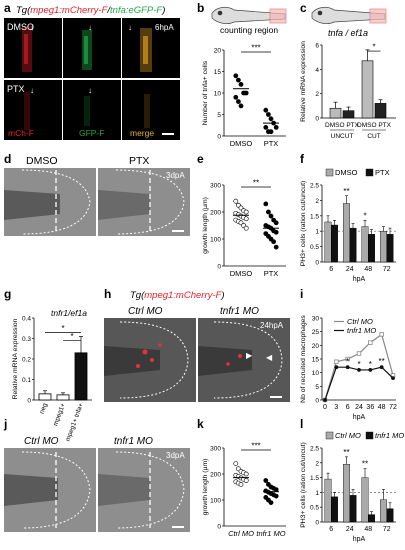 The height and width of the screenshot is (550, 405). Describe the element at coordinates (21, 133) in the screenshot. I see `channel-label-mcherry: mCh-F` at that location.